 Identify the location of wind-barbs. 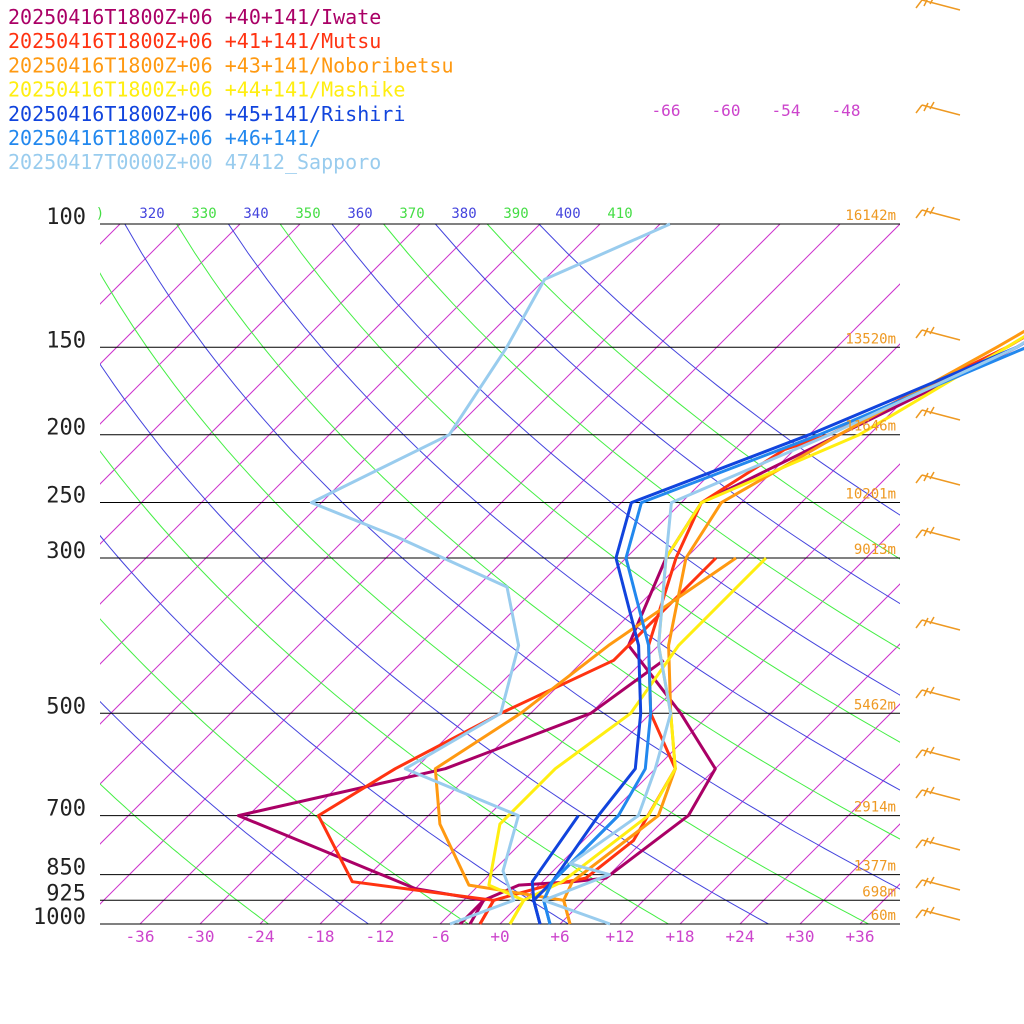
(938, 460).